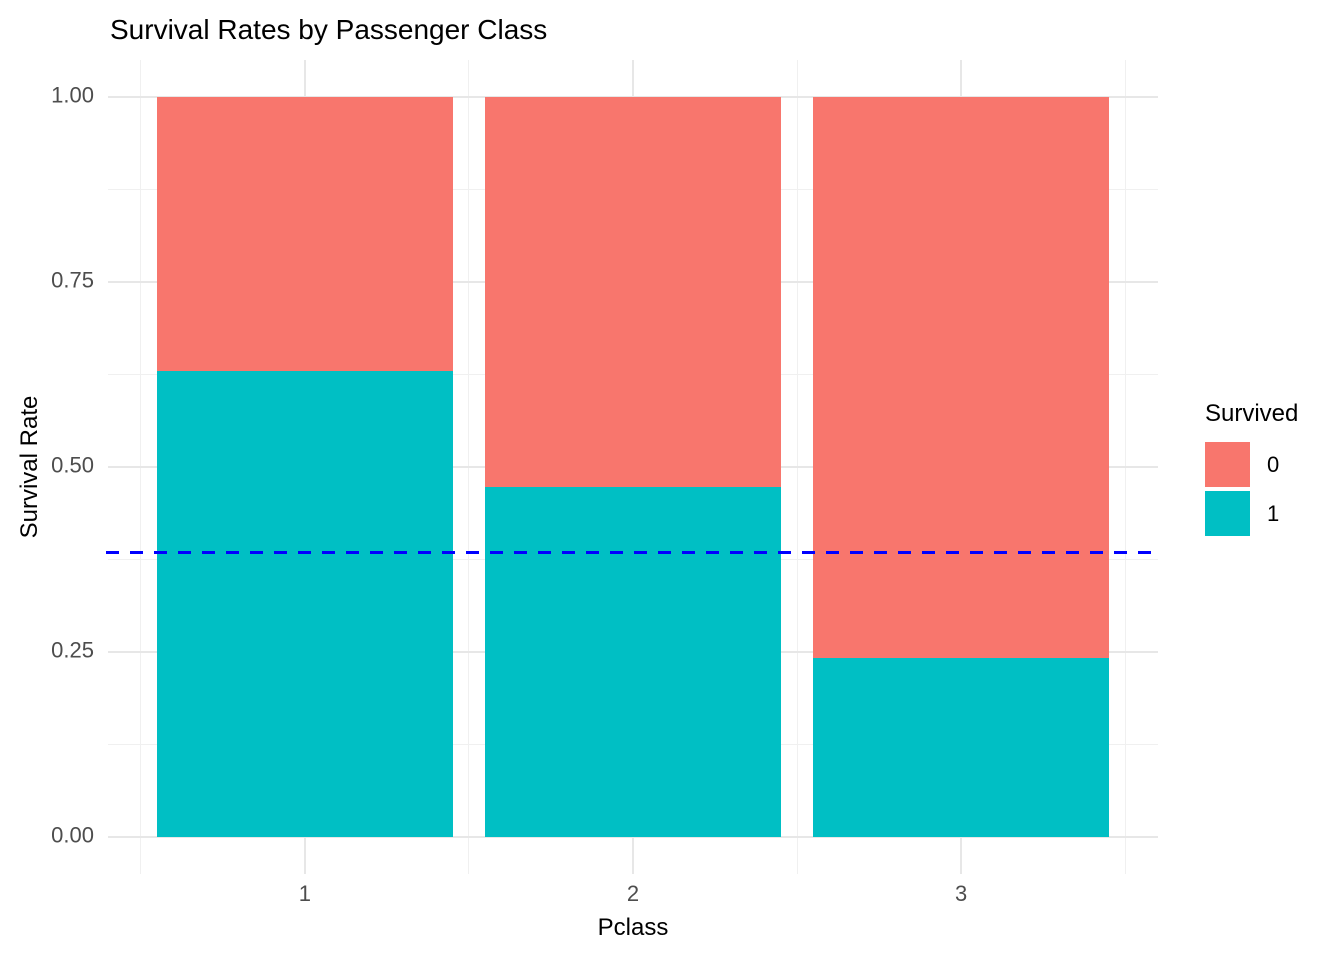 This screenshot has height=960, width=1344. What do you see at coordinates (1273, 513) in the screenshot?
I see `legend-entry-label: 1` at bounding box center [1273, 513].